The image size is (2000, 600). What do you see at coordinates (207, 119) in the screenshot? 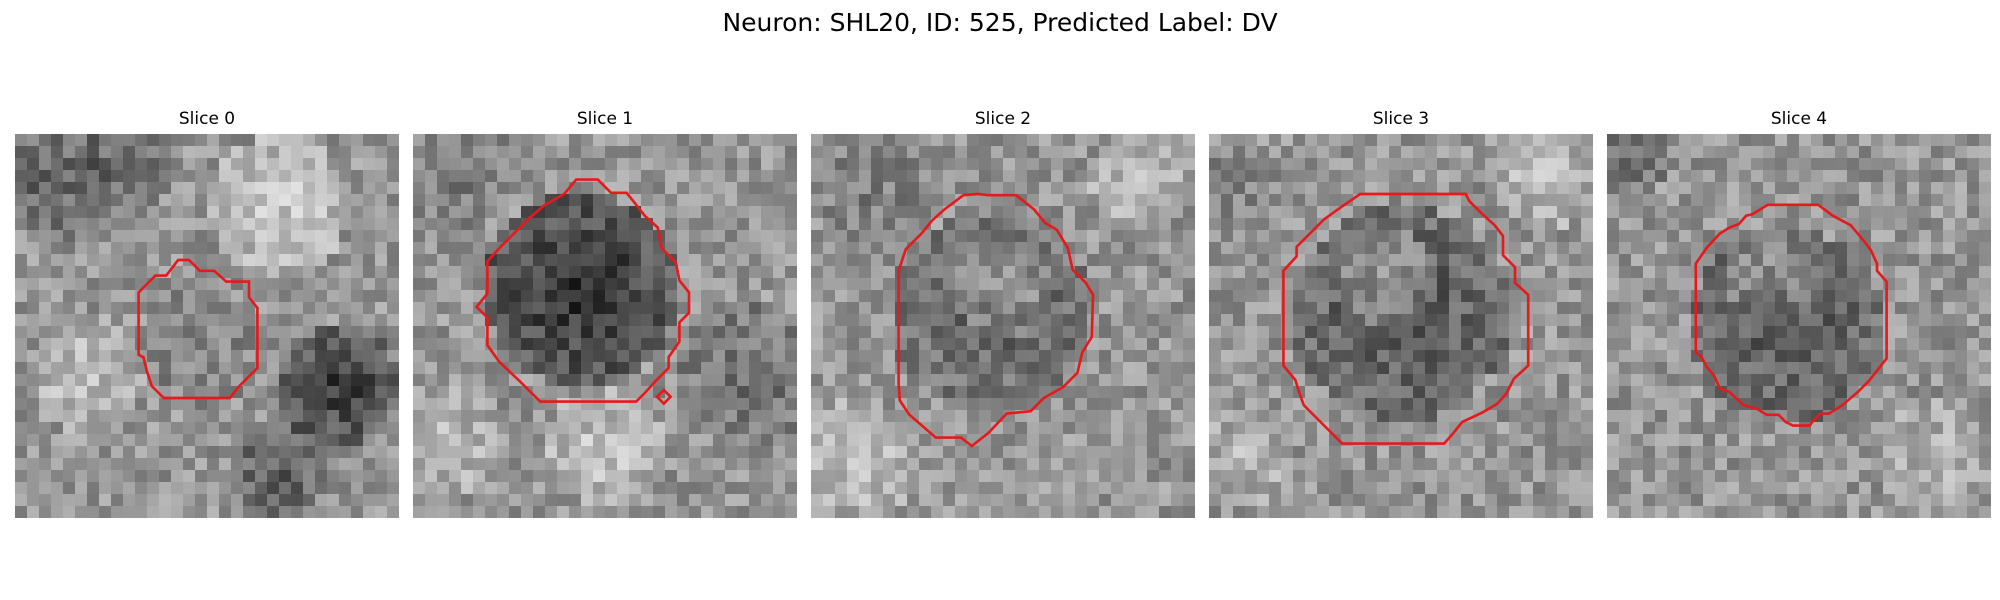
I see `slice-title-0: Slice 0` at bounding box center [207, 119].